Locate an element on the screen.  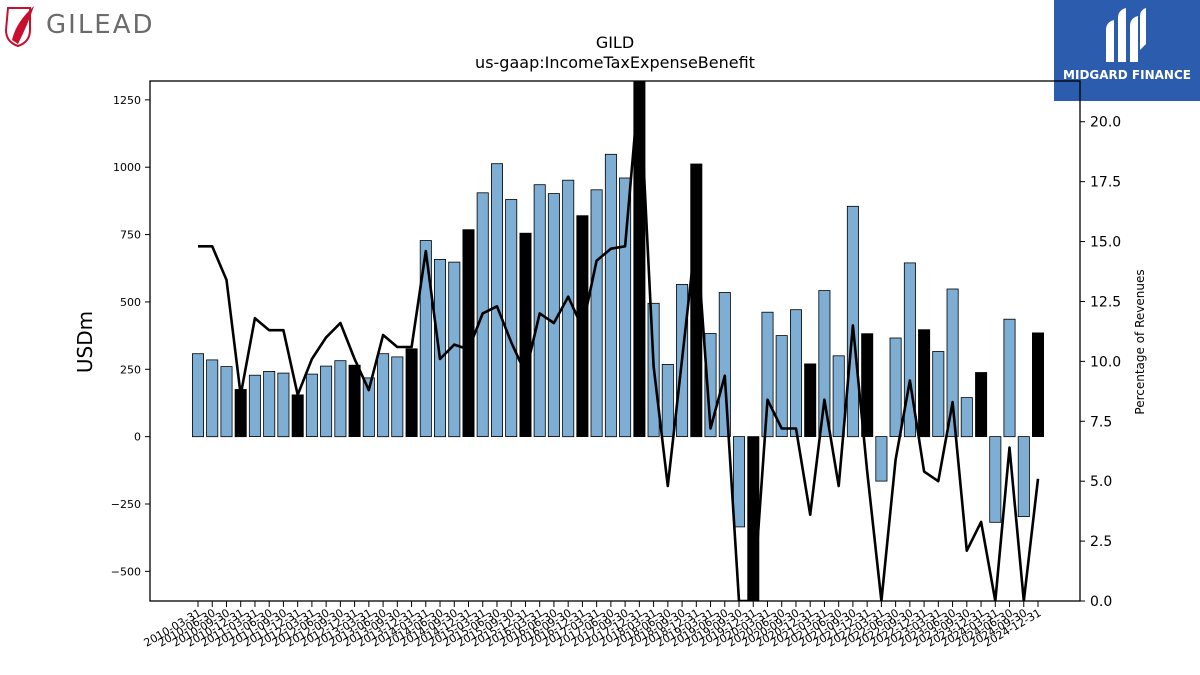
gilead-wordmark: GILEAD is located at coordinates (100, 25).